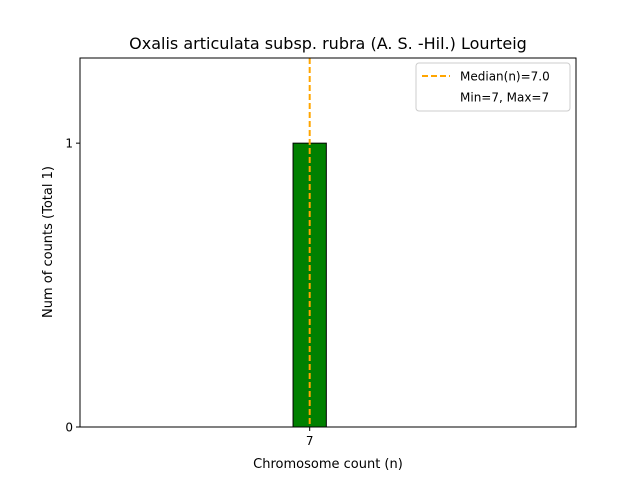 This screenshot has width=640, height=480. I want to click on y-tick-label-0: 0, so click(69, 428).